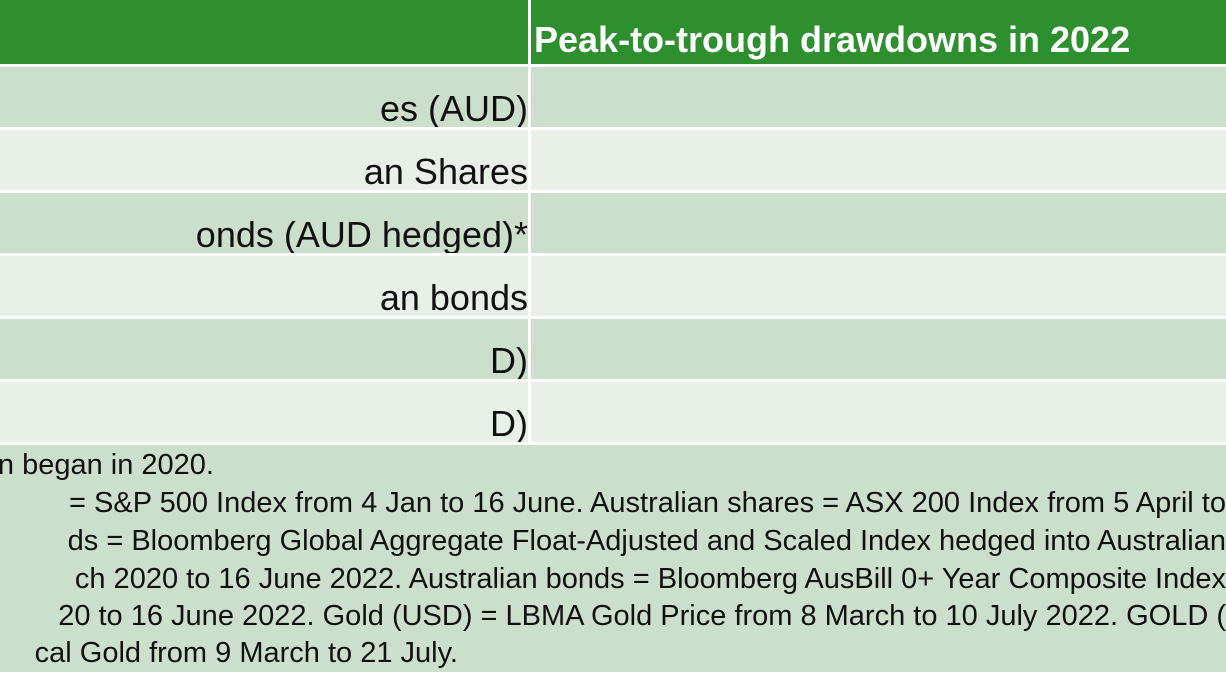  Describe the element at coordinates (529, 32) in the screenshot. I see `header-divider` at that location.